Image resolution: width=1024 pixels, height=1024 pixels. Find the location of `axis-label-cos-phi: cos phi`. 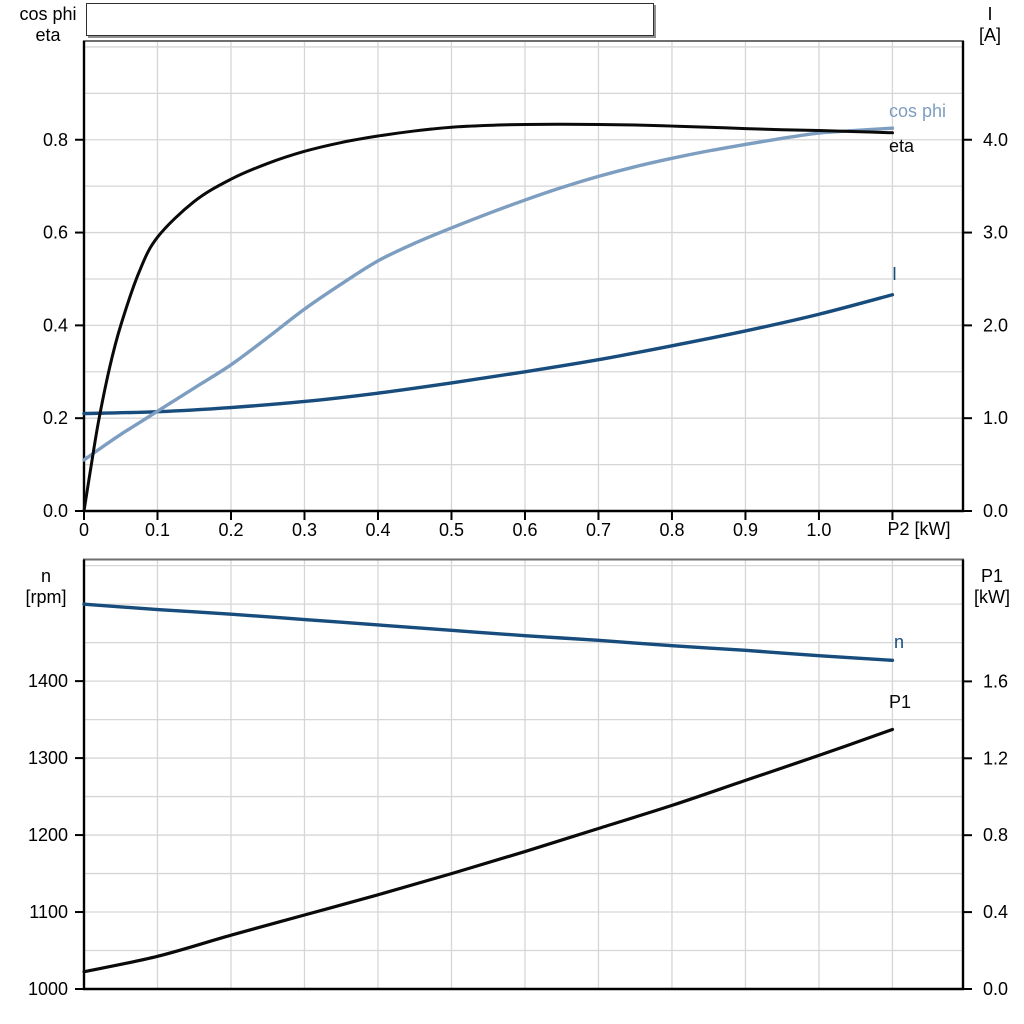

axis-label-cos-phi: cos phi is located at coordinates (48, 14).